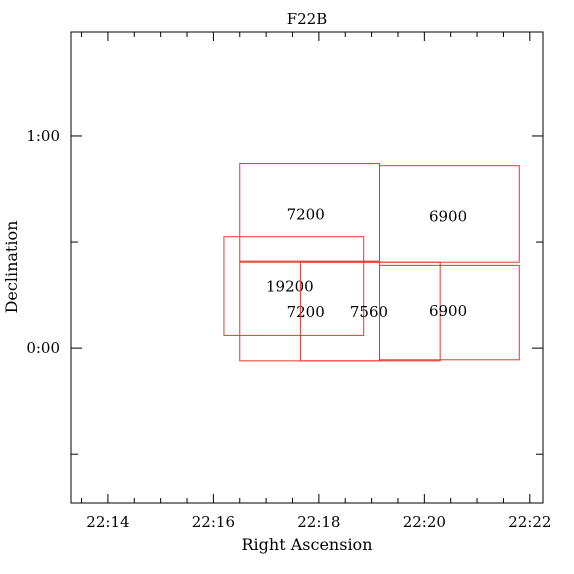 The width and height of the screenshot is (574, 574). I want to click on x-tick-label: 22:16, so click(213, 522).